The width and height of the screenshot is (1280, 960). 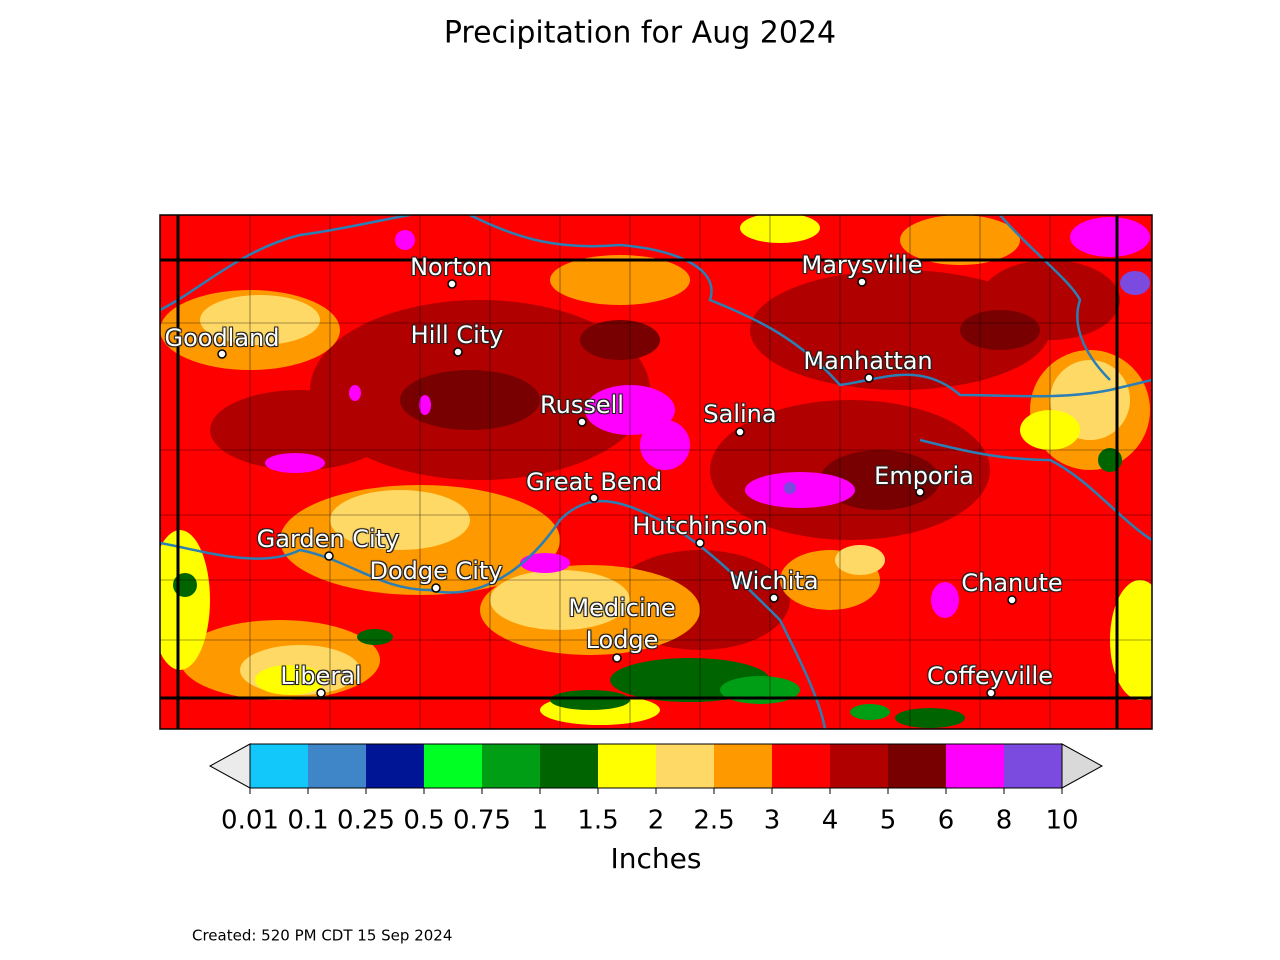 I want to click on colorbar-tick-label: 2, so click(x=656, y=821).